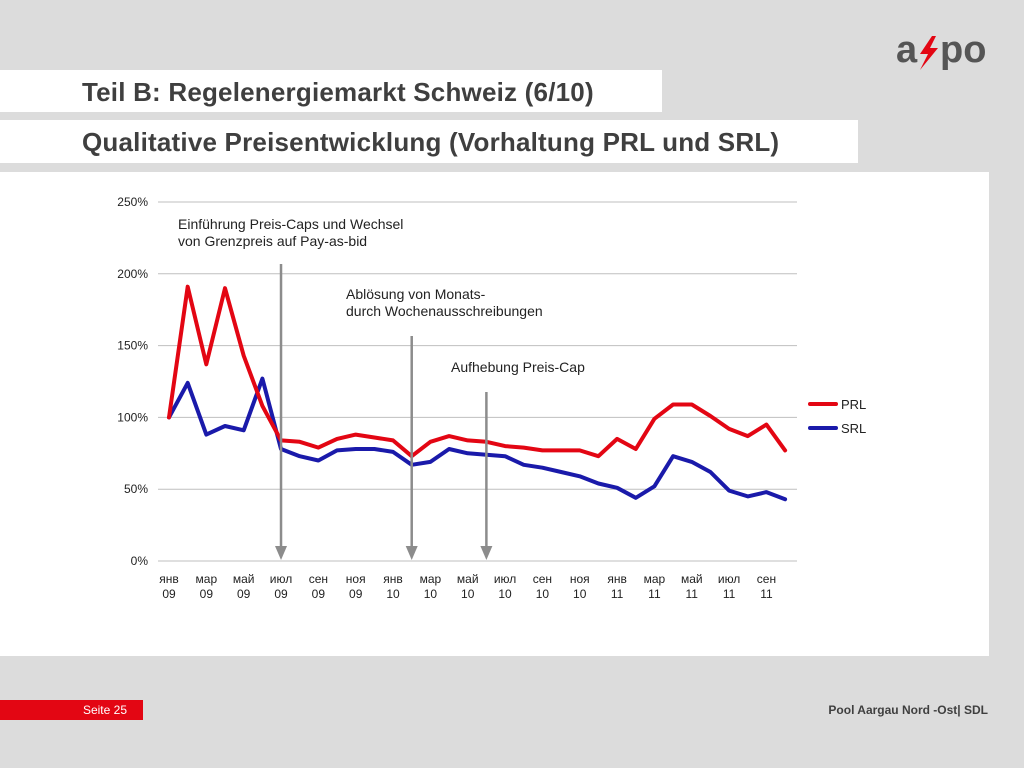  I want to click on footer-label: Pool Aargau Nord -Ost| SDL, so click(908, 710).